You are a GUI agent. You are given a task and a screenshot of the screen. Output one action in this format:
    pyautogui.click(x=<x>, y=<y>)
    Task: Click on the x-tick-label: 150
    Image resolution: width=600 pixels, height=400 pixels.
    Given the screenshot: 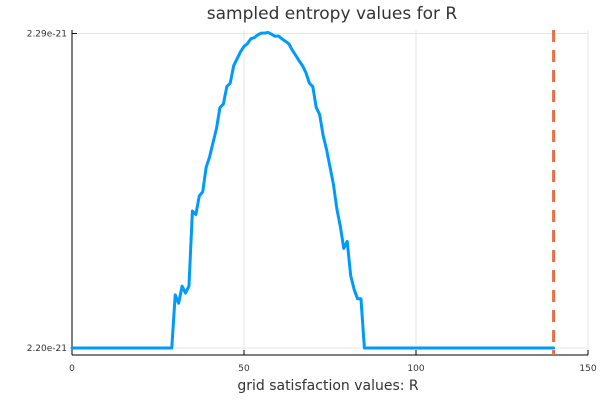 What is the action you would take?
    pyautogui.click(x=587, y=369)
    